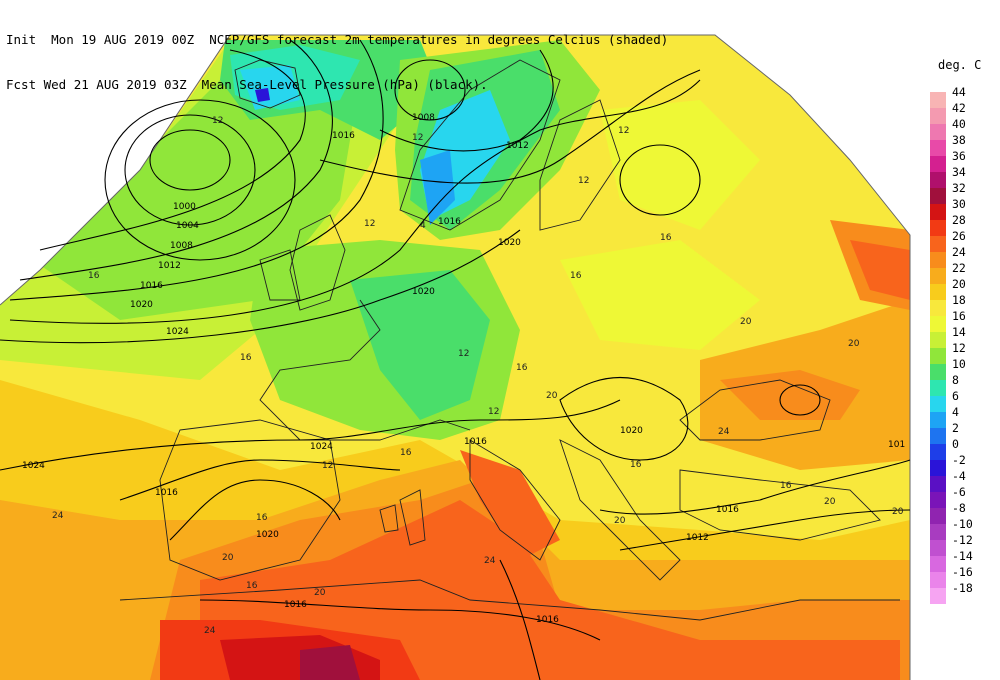 The image size is (1000, 680). I want to click on legend-entry: 42, so click(960, 112).